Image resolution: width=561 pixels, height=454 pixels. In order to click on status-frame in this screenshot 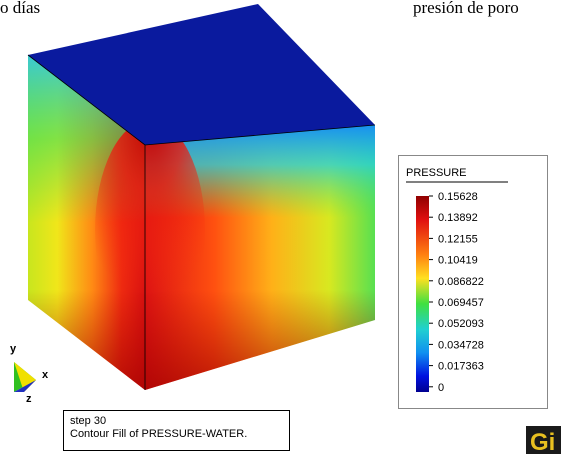, I will do `click(176, 430)`.